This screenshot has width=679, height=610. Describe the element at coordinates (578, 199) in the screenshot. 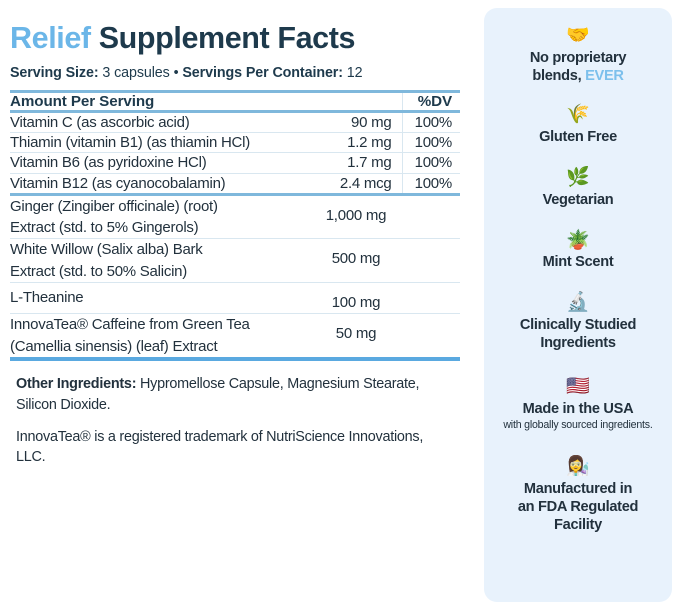

I see `benefit-label: Vegetarian` at that location.